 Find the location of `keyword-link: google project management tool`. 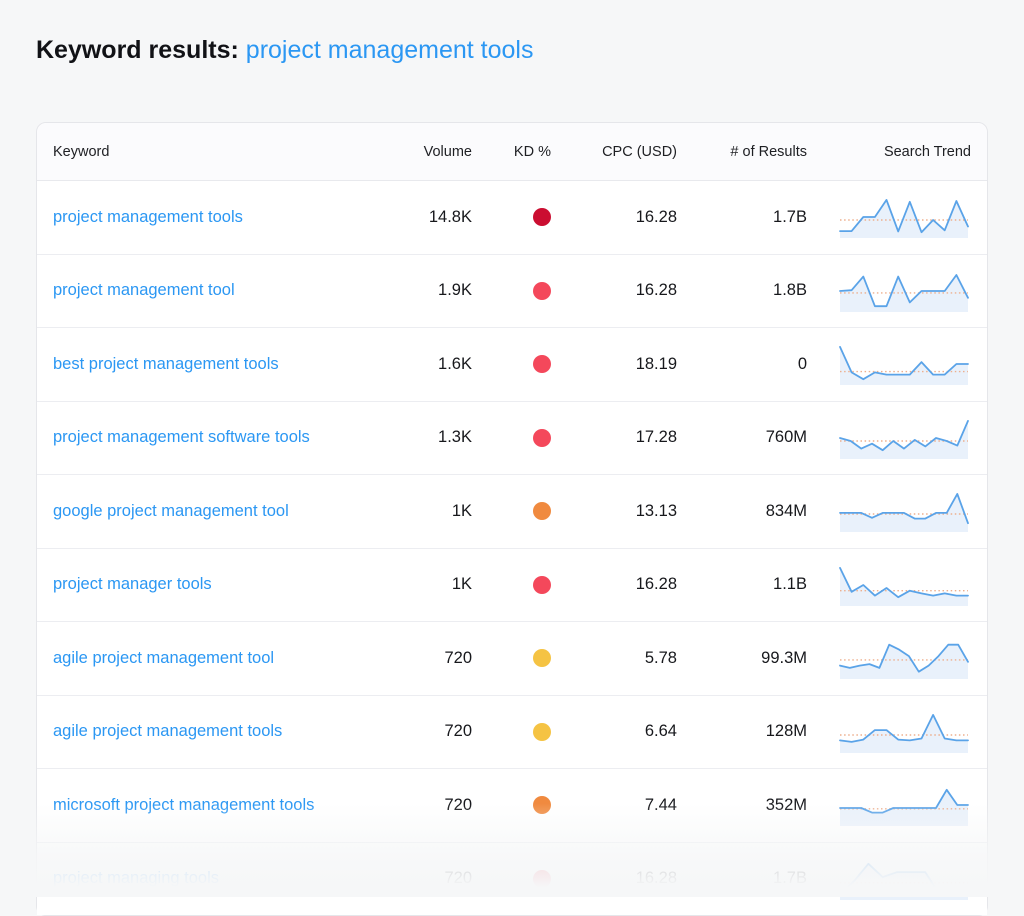

keyword-link: google project management tool is located at coordinates (171, 510).